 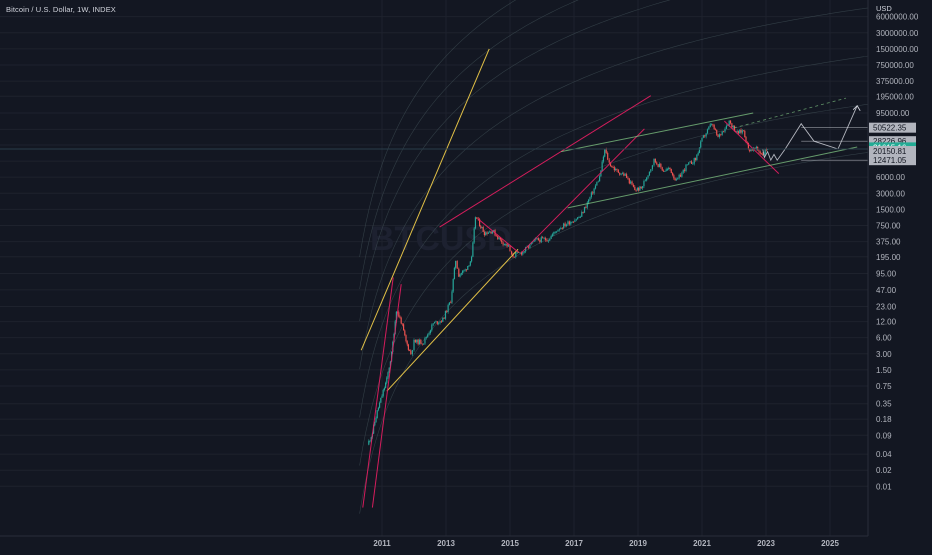 What do you see at coordinates (61, 9) in the screenshot?
I see `symbol-title: Bitcoin / U.S. Dollar, 1W, INDEX` at bounding box center [61, 9].